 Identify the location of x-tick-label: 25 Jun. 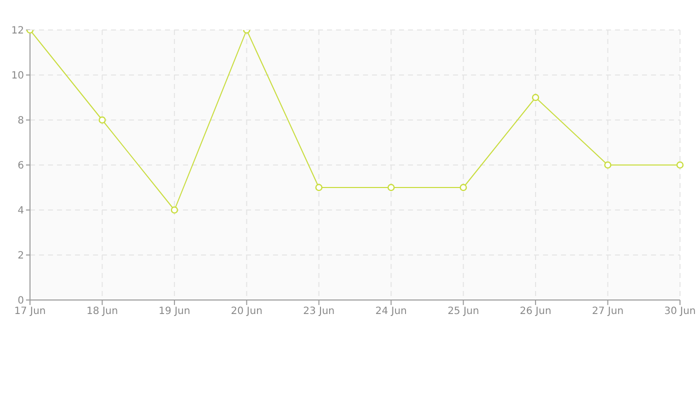
(464, 312).